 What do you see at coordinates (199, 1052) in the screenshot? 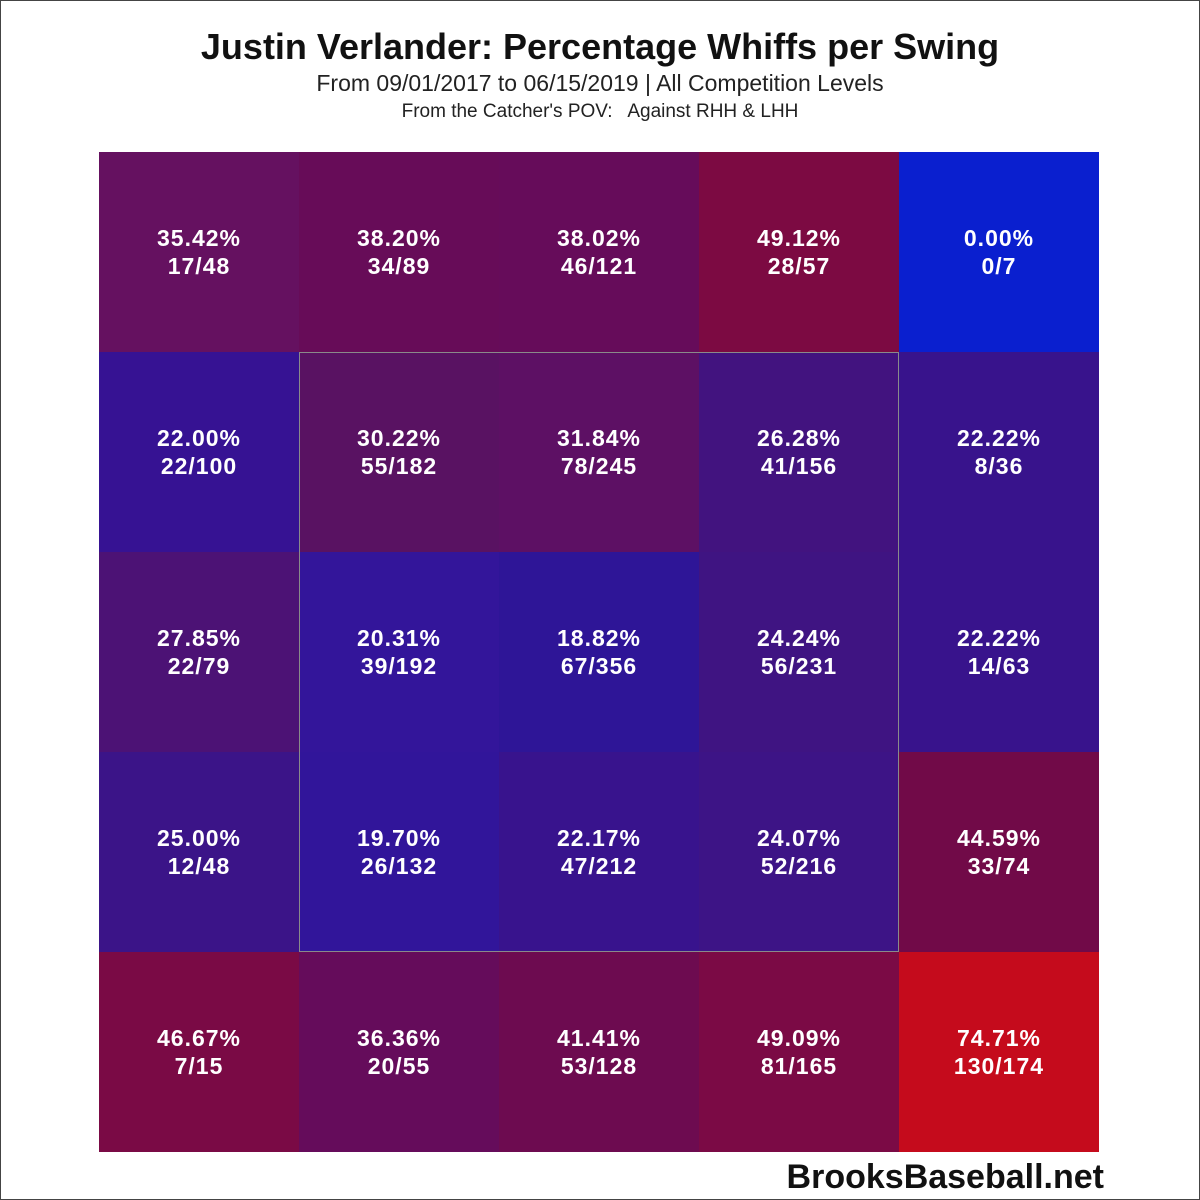
I see `heatmap-cell: 46.67% 7/15` at bounding box center [199, 1052].